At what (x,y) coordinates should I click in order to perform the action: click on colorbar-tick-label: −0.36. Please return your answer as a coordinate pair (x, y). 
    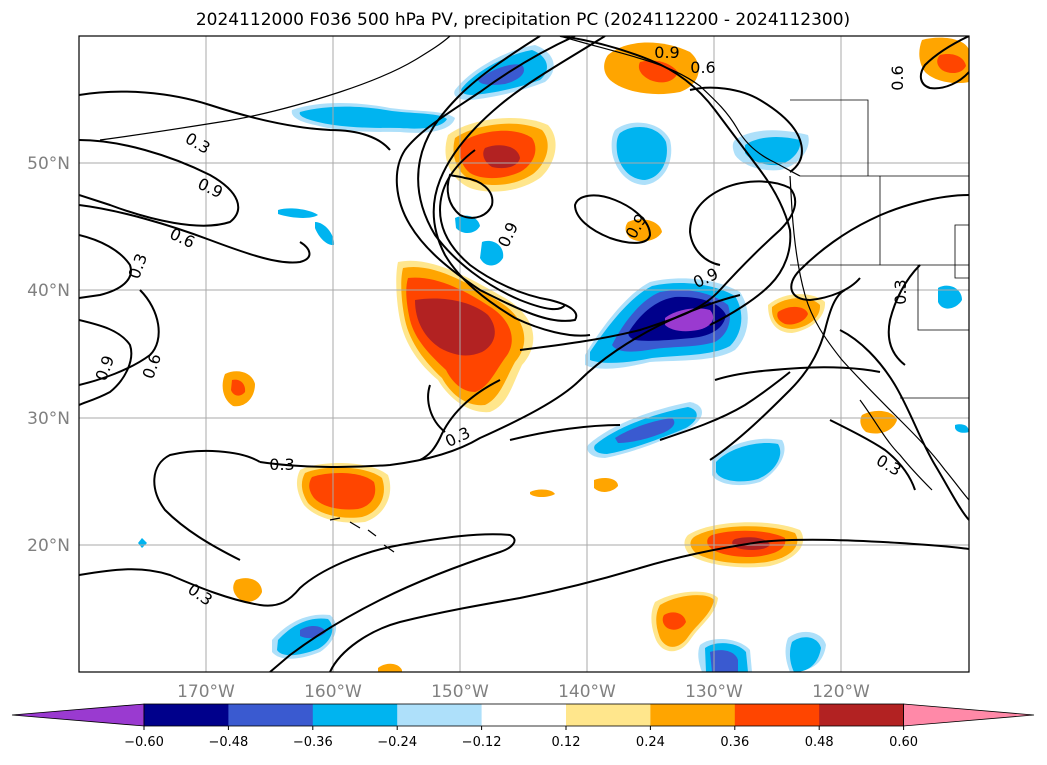
    Looking at the image, I should click on (313, 742).